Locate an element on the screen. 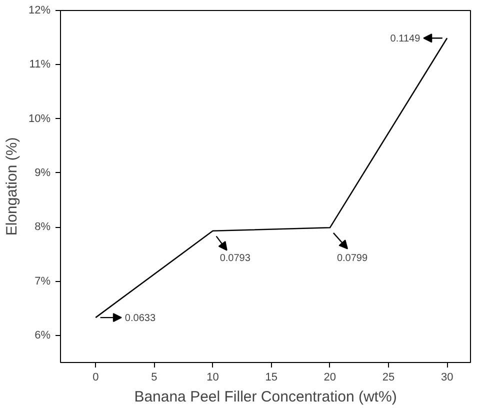 This screenshot has width=485, height=408. y-tick-label: 8% is located at coordinates (42, 227).